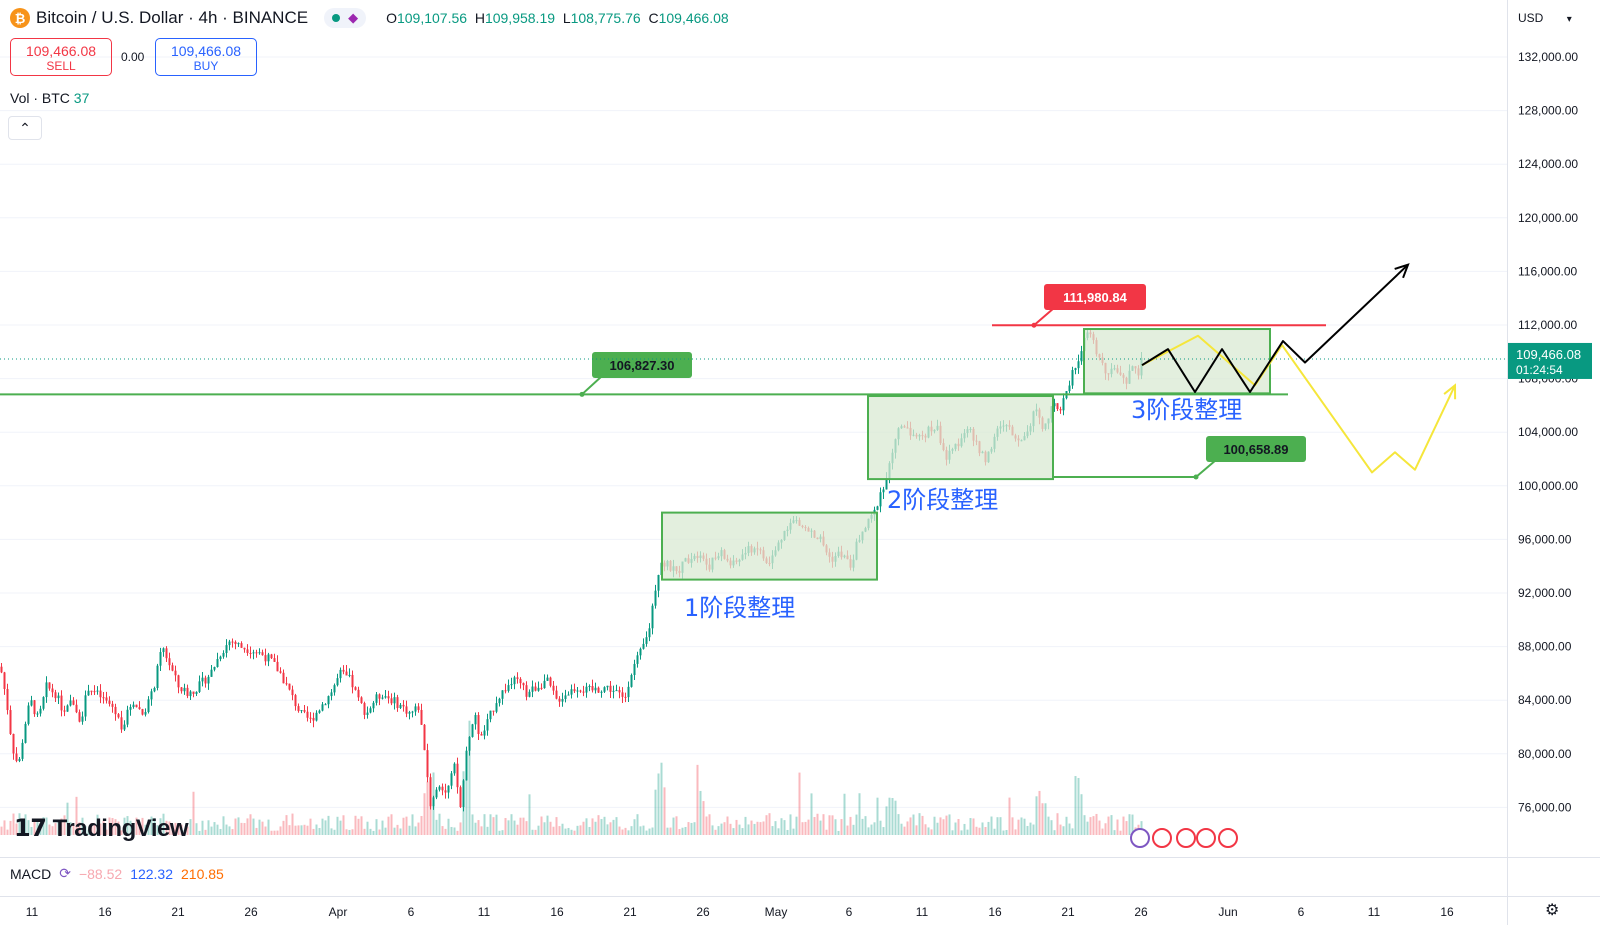 The image size is (1600, 925). What do you see at coordinates (202, 873) in the screenshot?
I see `macd-value-3: 210.85` at bounding box center [202, 873].